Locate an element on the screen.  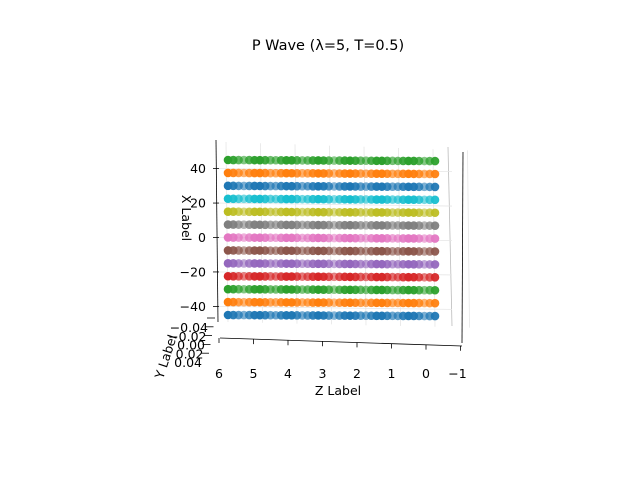
y-tick-label: −0.04 is located at coordinates (189, 327).